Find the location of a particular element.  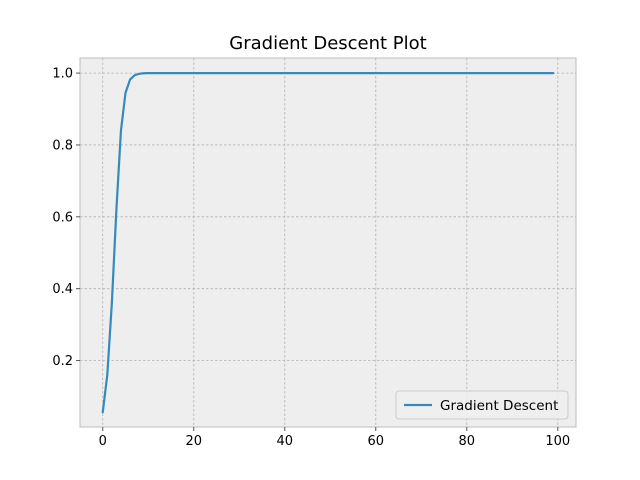

x-tick-label: 20 is located at coordinates (193, 441).